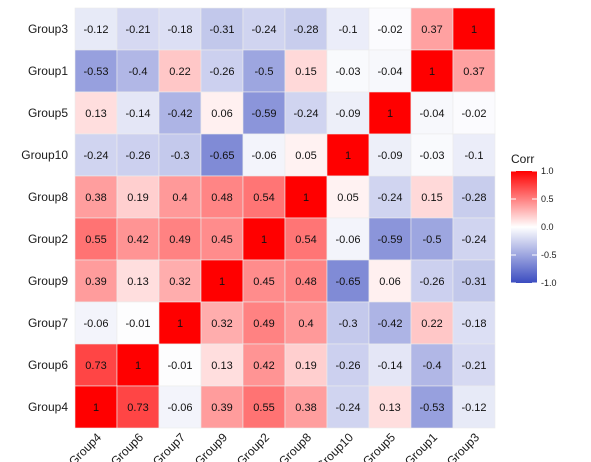 The width and height of the screenshot is (591, 462). I want to click on column-label: Group2, so click(253, 446).